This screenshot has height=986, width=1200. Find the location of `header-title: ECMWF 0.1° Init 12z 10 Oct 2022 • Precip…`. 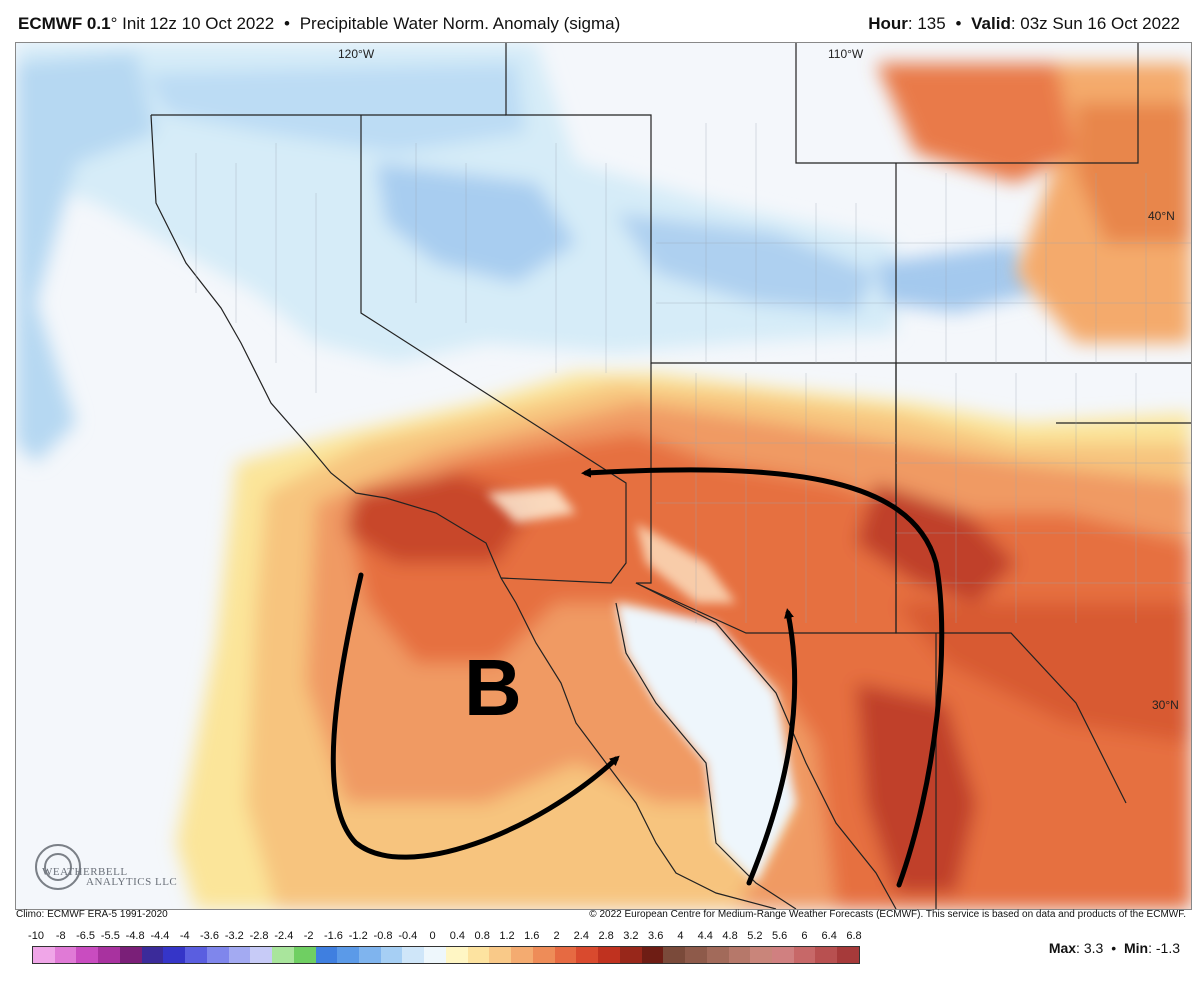

header-title: ECMWF 0.1° Init 12z 10 Oct 2022 • Precip… is located at coordinates (319, 24).